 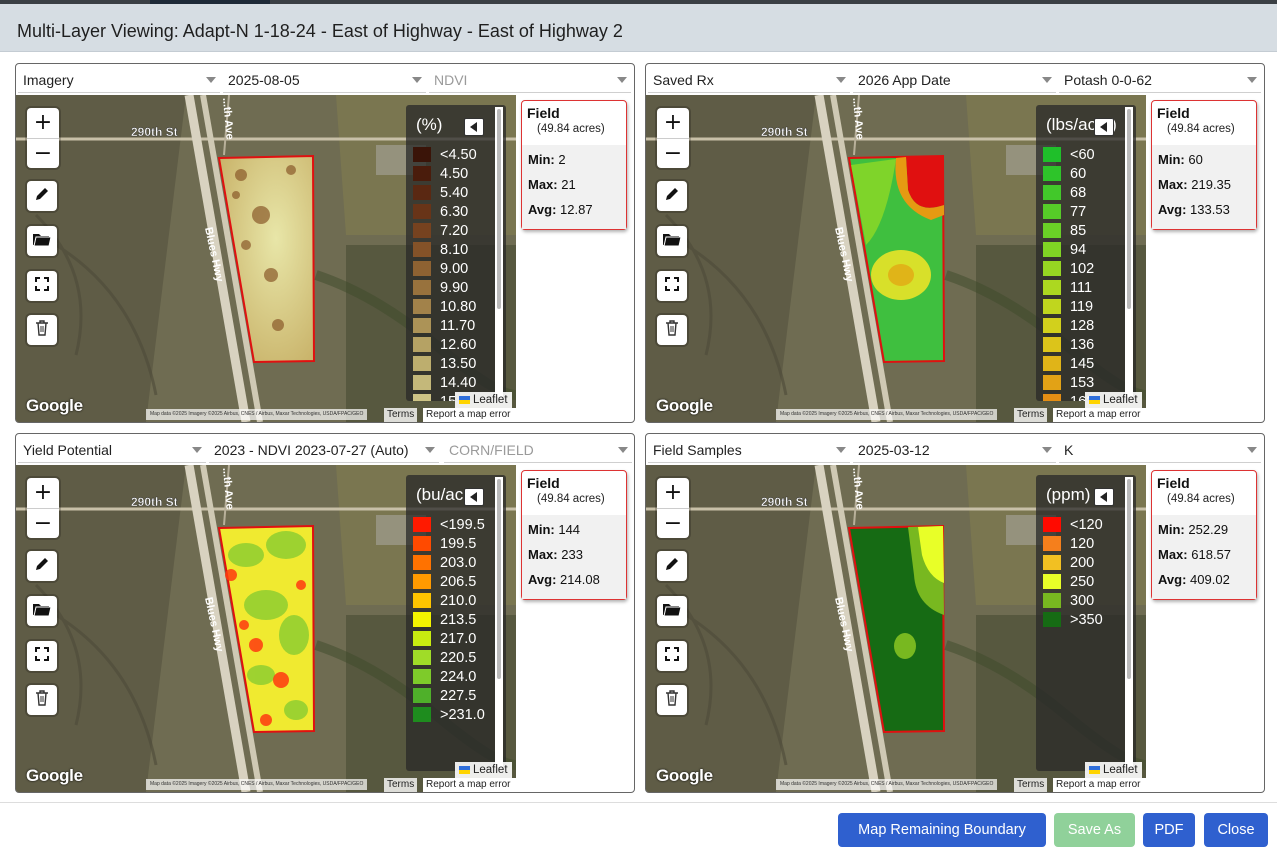 I want to click on legend-item: <4.50, so click(x=445, y=154).